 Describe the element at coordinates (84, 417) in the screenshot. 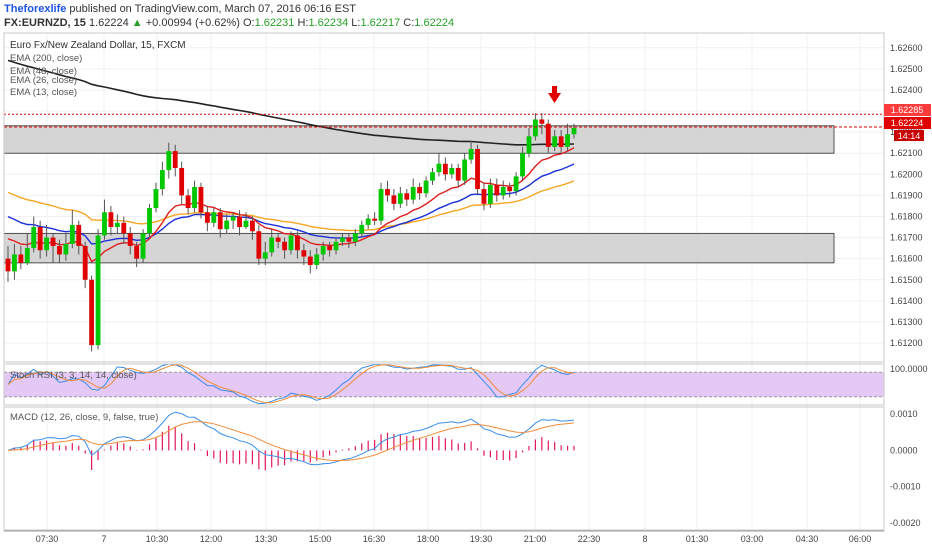

I see `legend-macd: MACD (12, 26, close, 9, false, true)` at that location.